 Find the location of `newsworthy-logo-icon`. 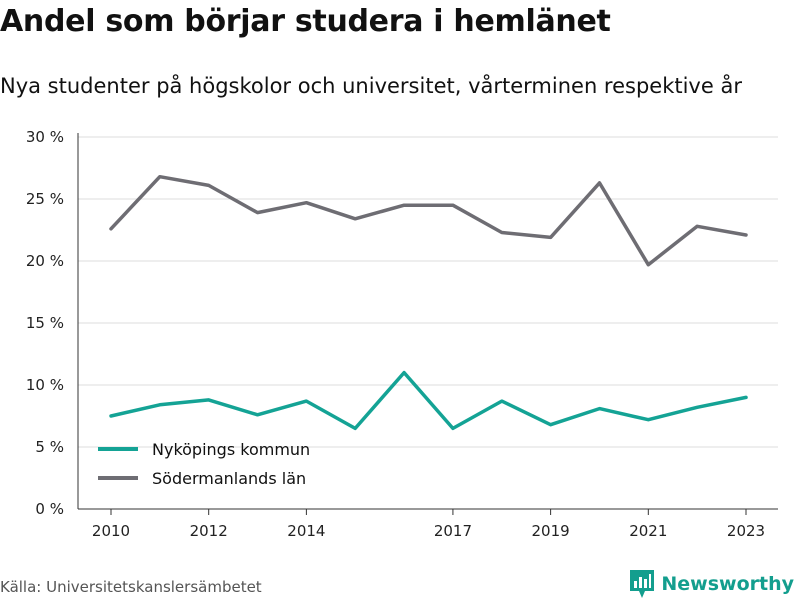

newsworthy-logo-icon is located at coordinates (642, 584).